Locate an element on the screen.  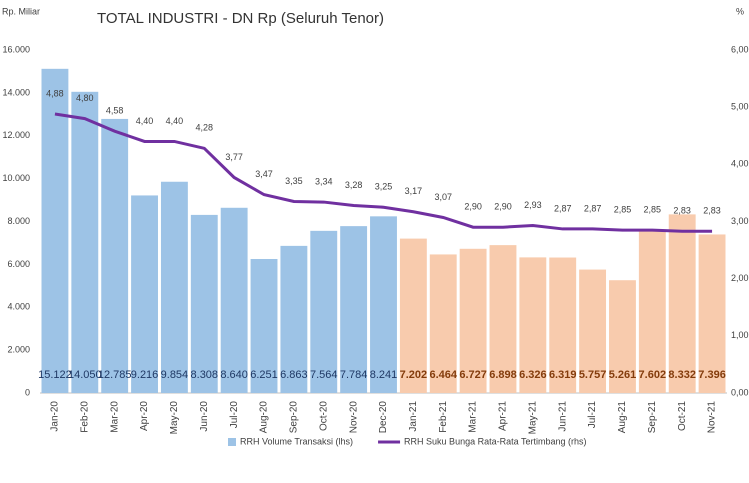
legend-swatch is located at coordinates (232, 442).